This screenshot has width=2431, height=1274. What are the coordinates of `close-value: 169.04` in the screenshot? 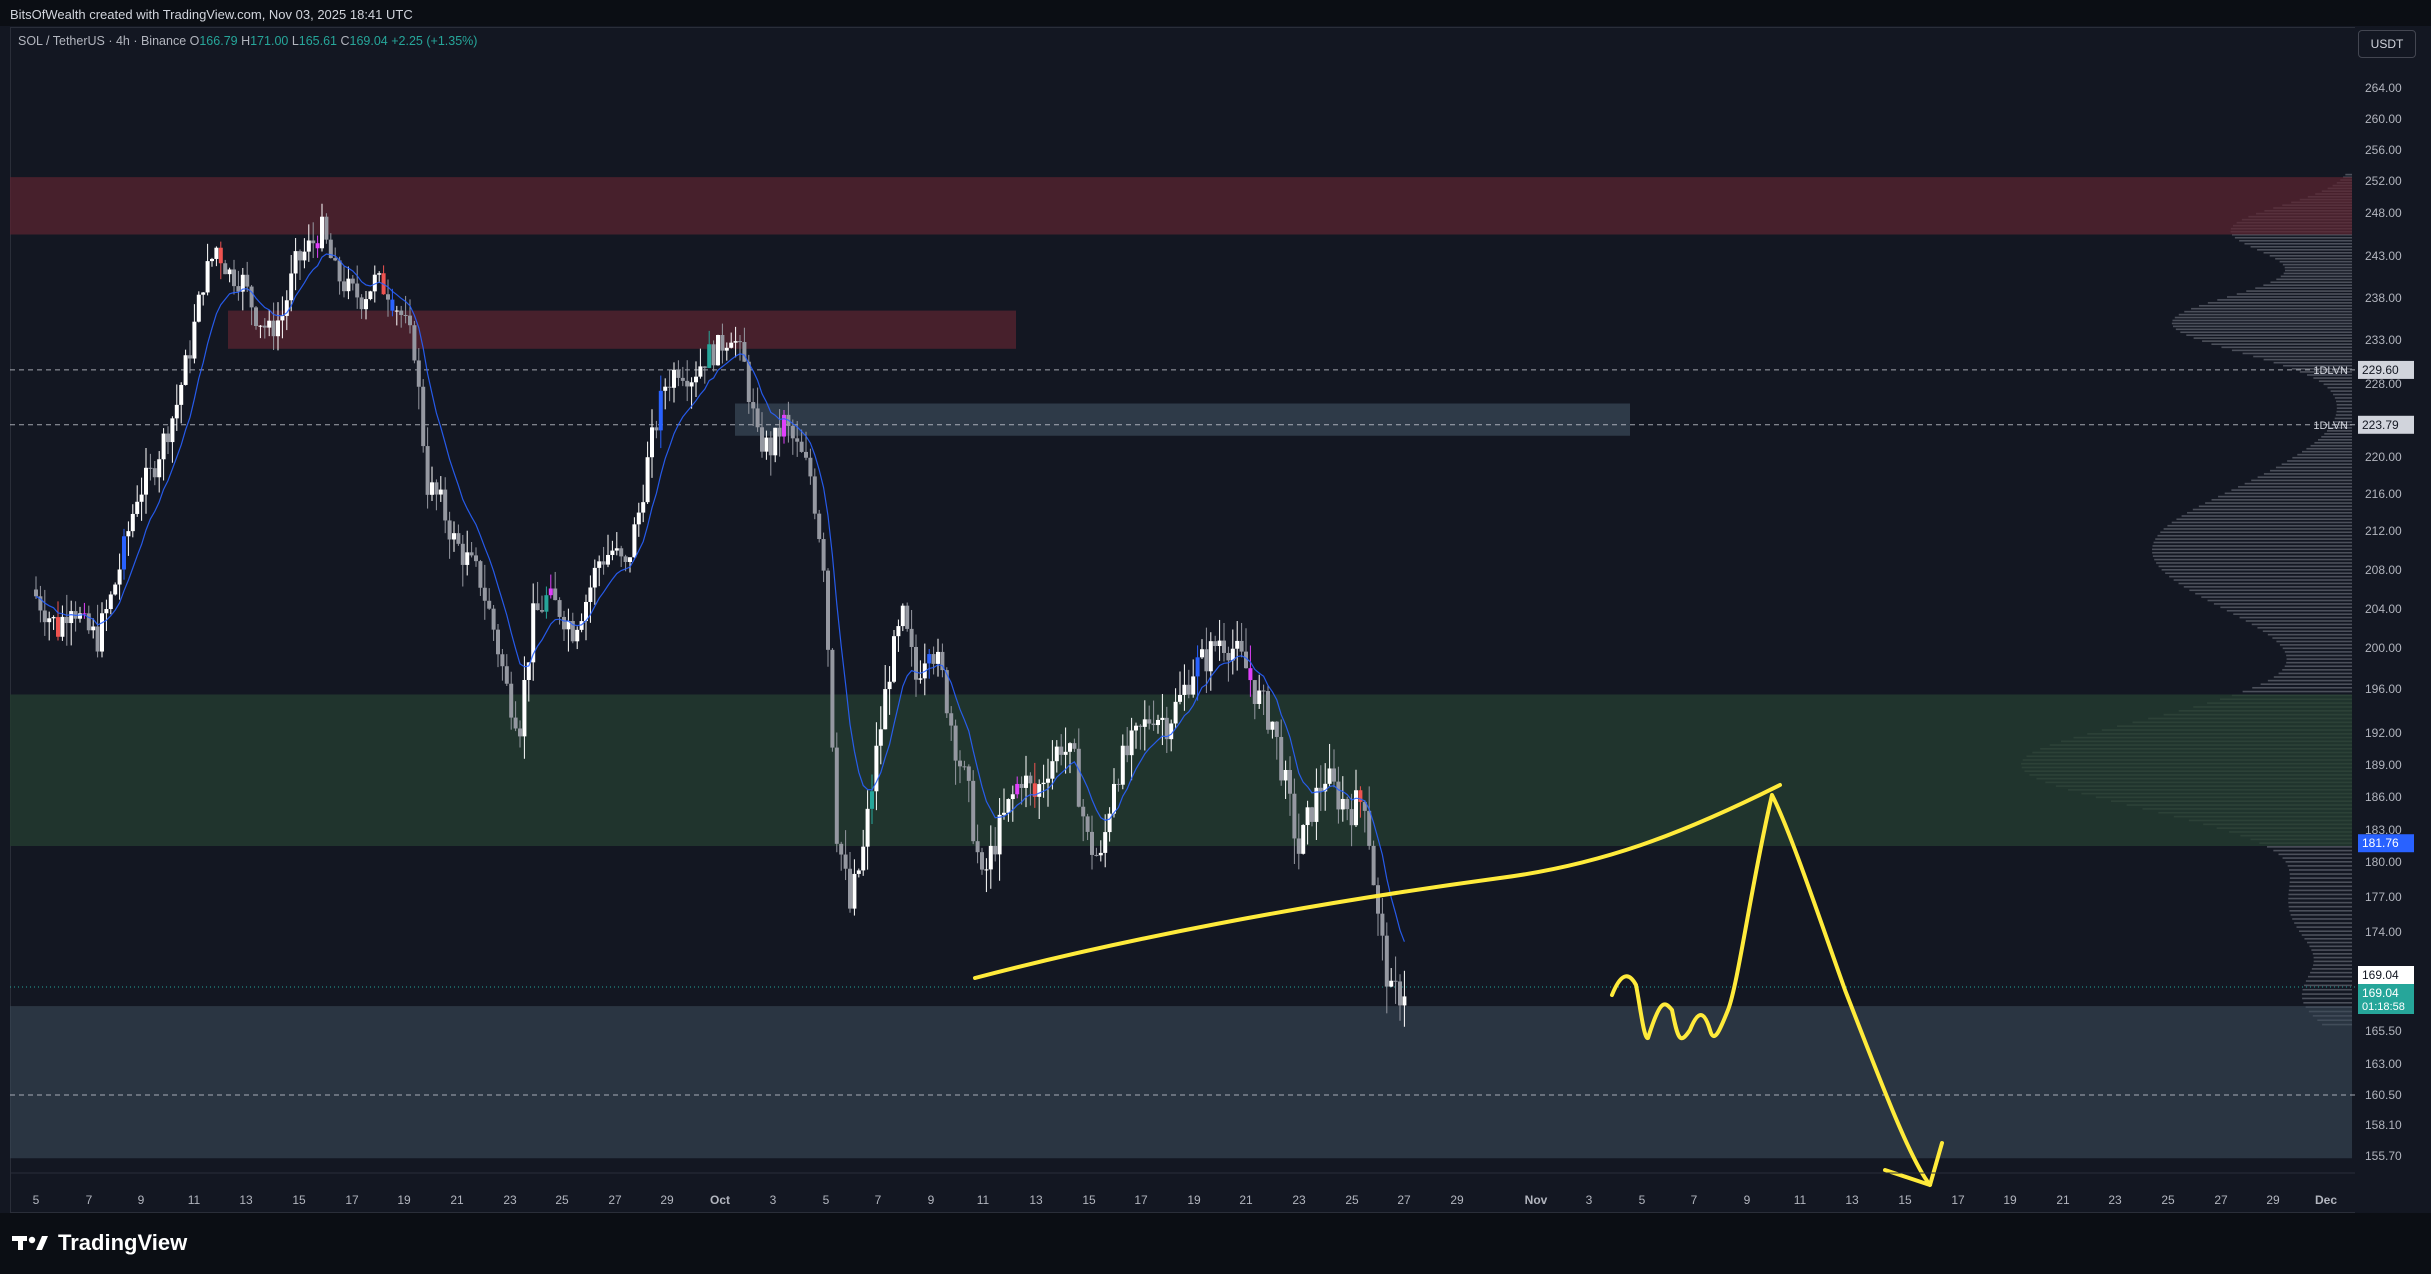 It's located at (368, 41).